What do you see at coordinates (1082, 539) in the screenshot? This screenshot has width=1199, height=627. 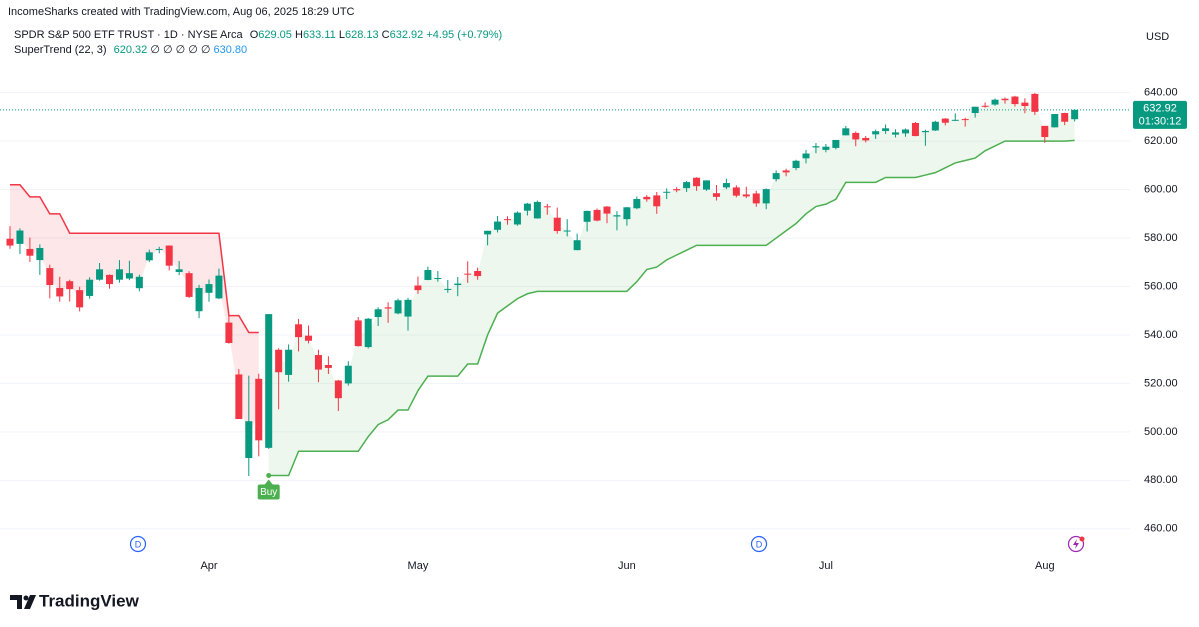 I see `notification-dot` at bounding box center [1082, 539].